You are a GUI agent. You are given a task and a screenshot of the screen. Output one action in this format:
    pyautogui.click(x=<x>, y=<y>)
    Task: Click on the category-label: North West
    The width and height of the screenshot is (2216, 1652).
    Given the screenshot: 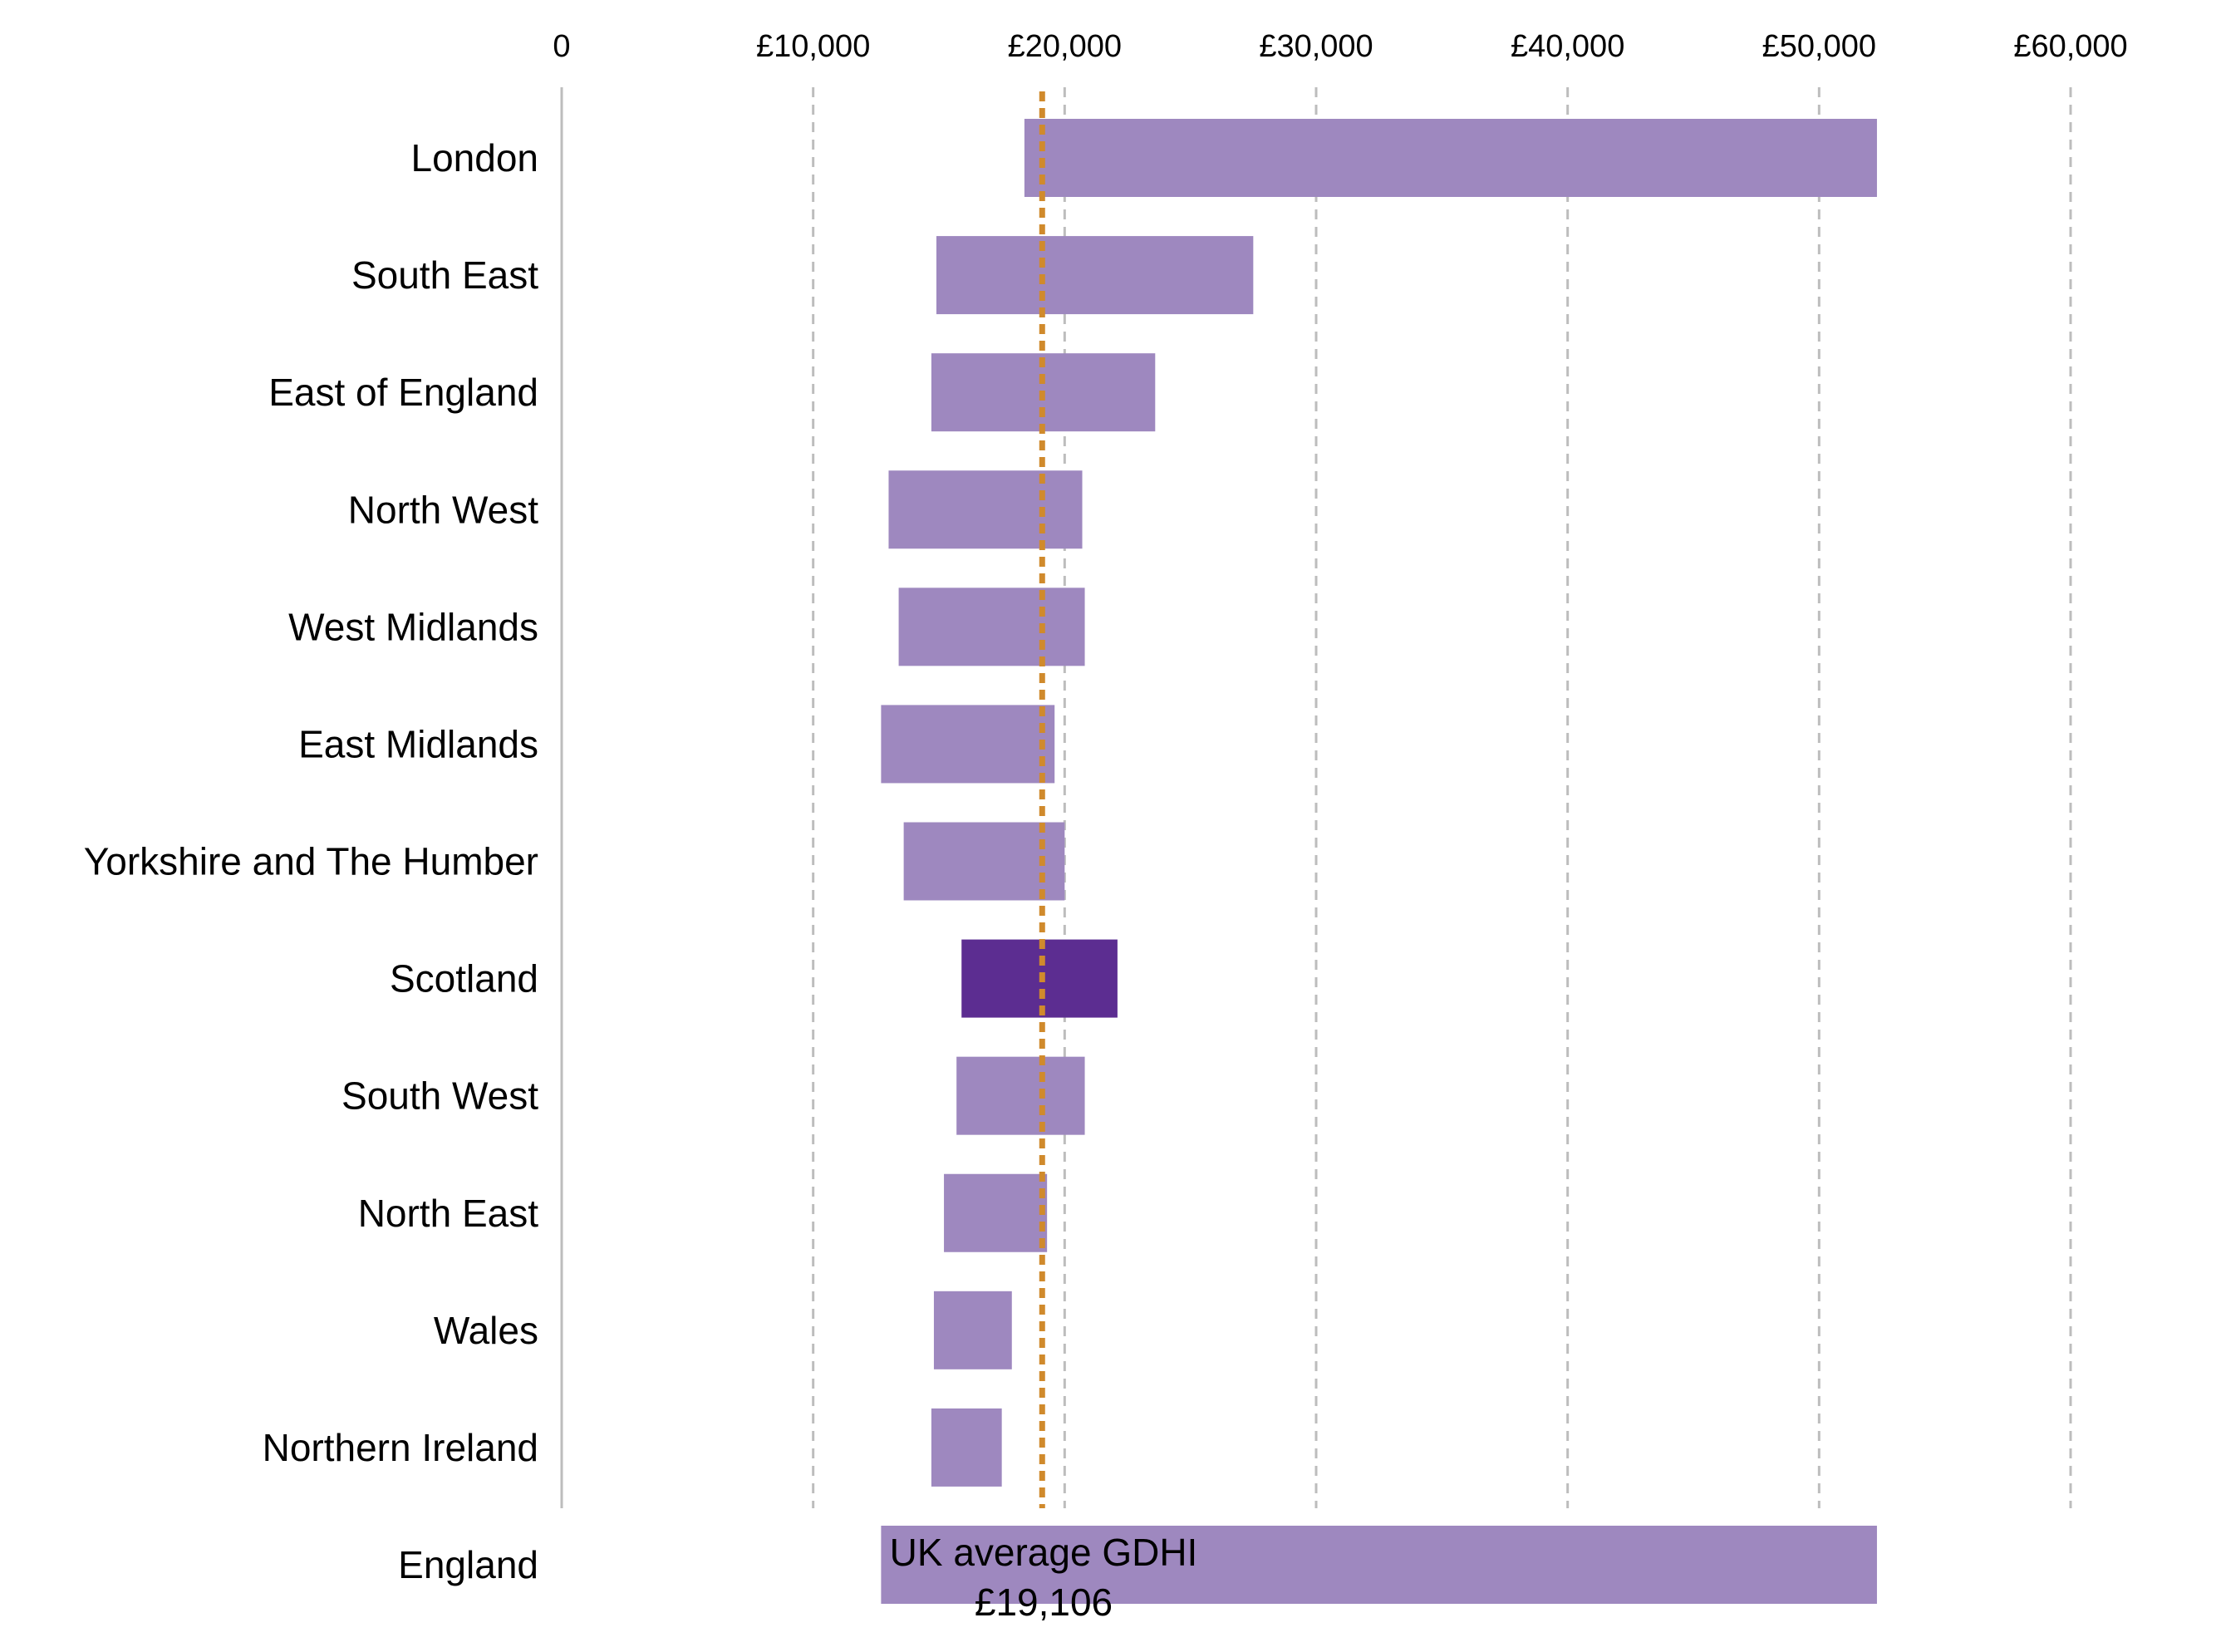 What is the action you would take?
    pyautogui.click(x=443, y=509)
    